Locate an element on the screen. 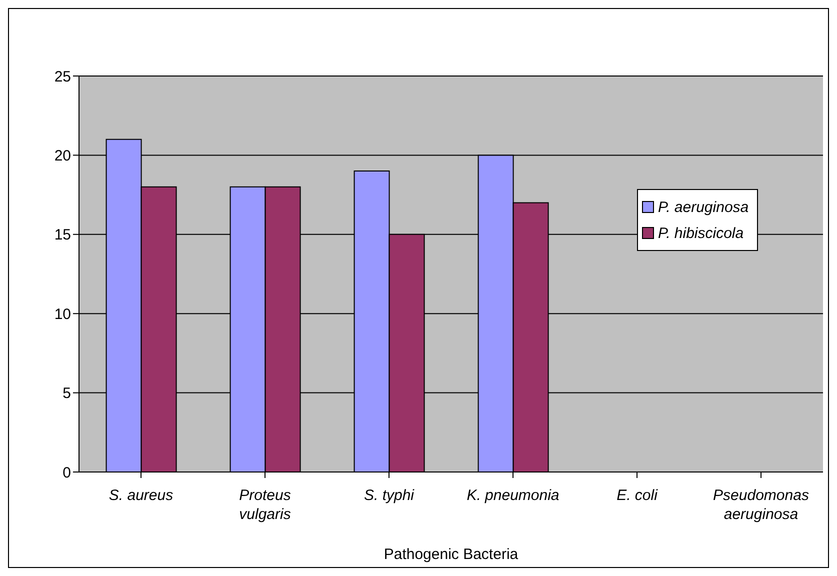 Image resolution: width=837 pixels, height=576 pixels. legend-label: P. aeruginosa is located at coordinates (703, 207).